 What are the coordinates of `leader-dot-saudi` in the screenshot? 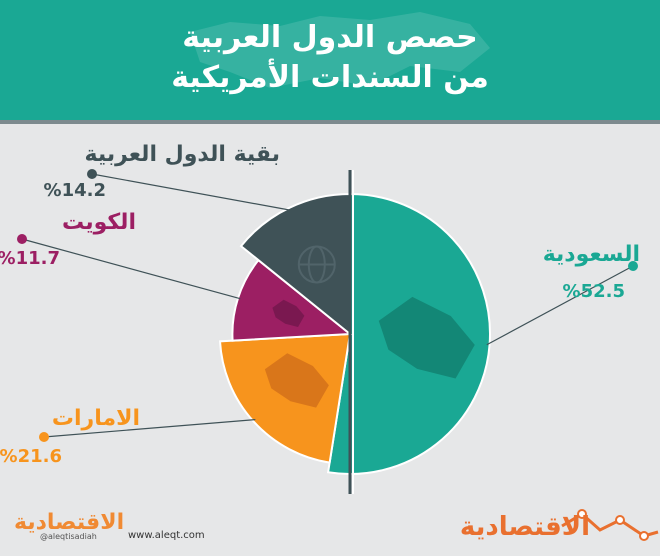 It's located at (633, 266).